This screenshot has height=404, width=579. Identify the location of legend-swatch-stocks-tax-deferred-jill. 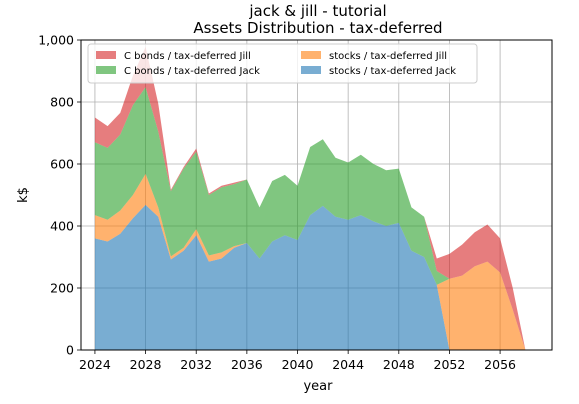
(311, 55).